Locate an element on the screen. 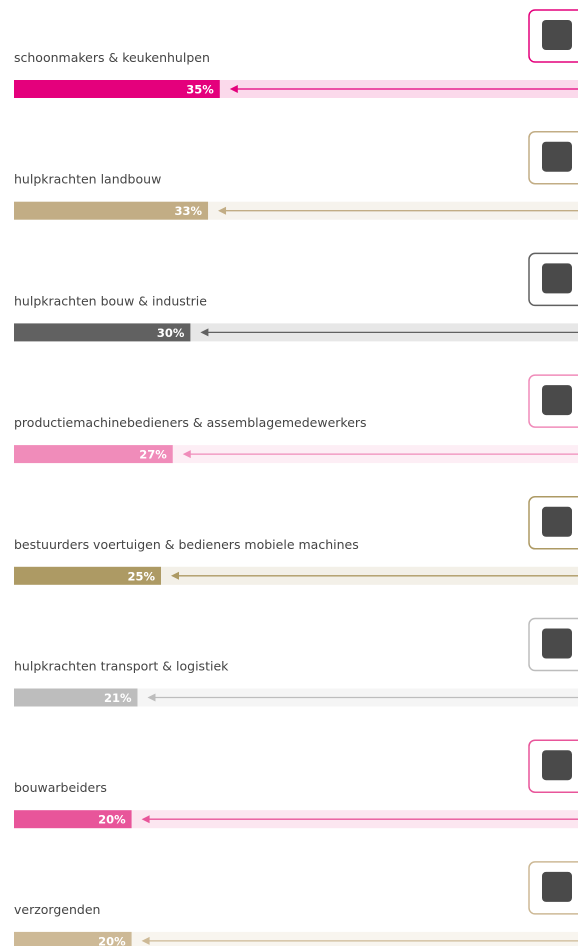  category-label: bouwarbeiders is located at coordinates (60, 787).